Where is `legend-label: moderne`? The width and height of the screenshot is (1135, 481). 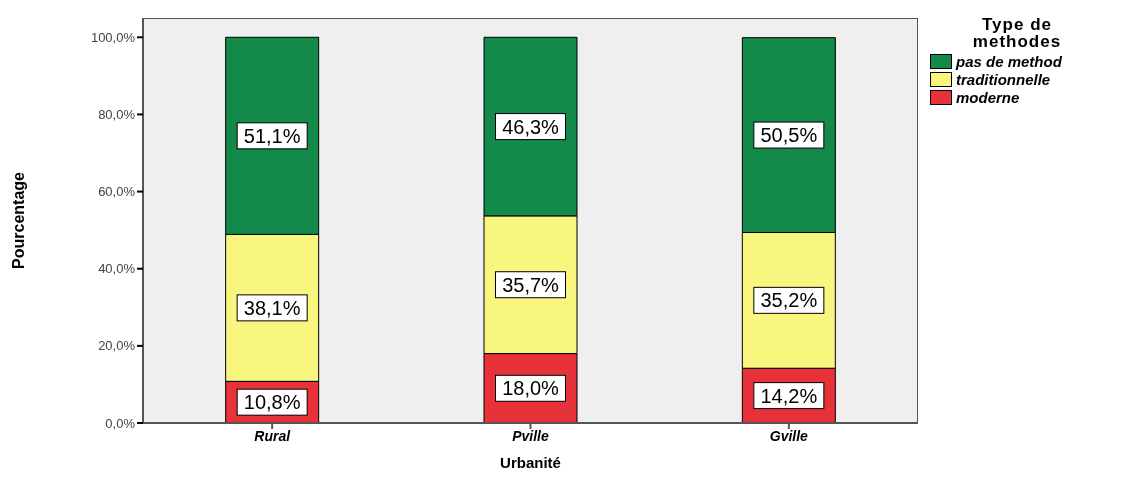 legend-label: moderne is located at coordinates (988, 97).